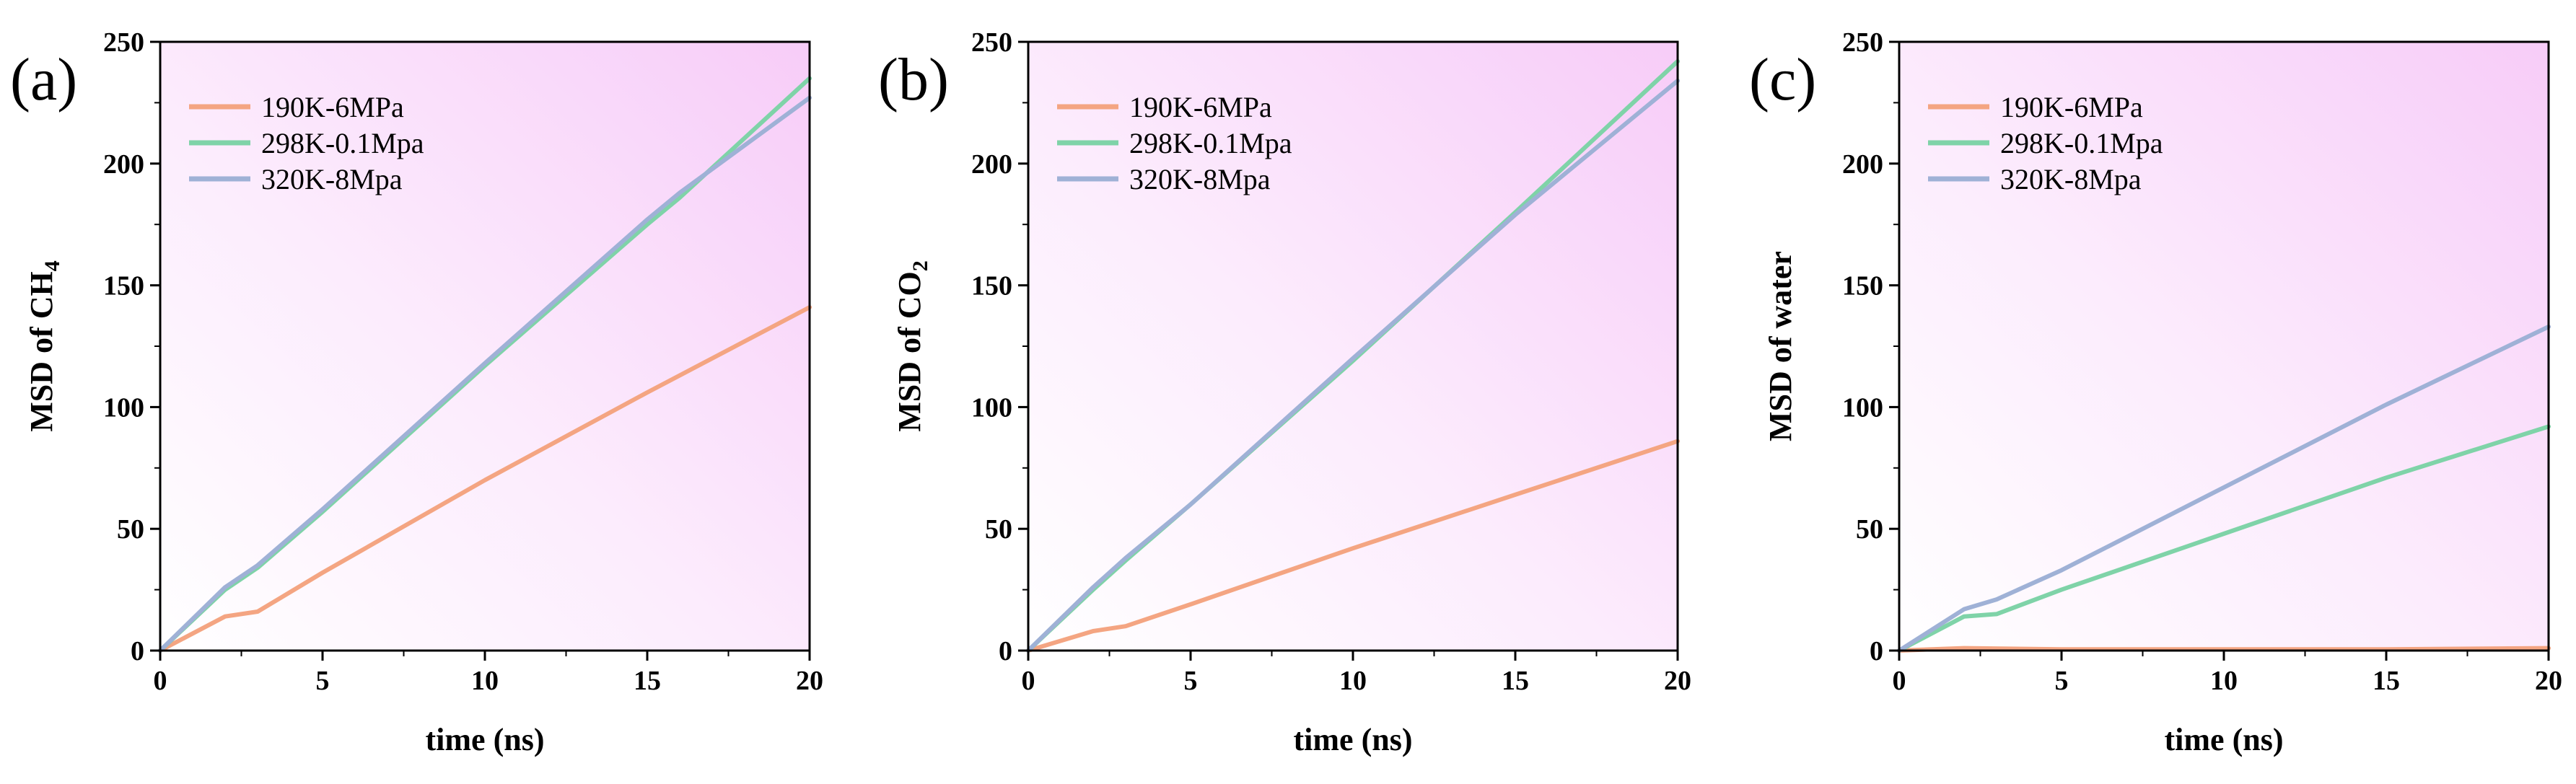 Image resolution: width=2576 pixels, height=784 pixels. Describe the element at coordinates (52, 265) in the screenshot. I see `y-axis-label-subscript: 4` at that location.